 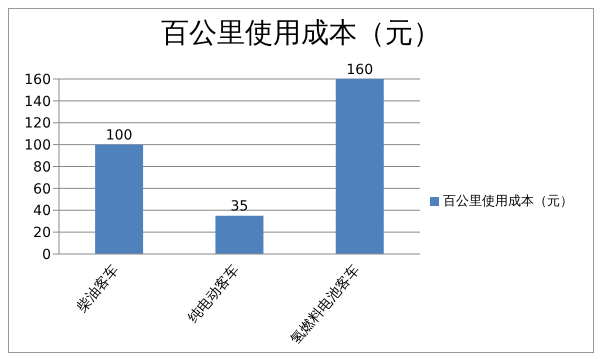 I want to click on y-tick-label: 140, so click(x=37, y=102).